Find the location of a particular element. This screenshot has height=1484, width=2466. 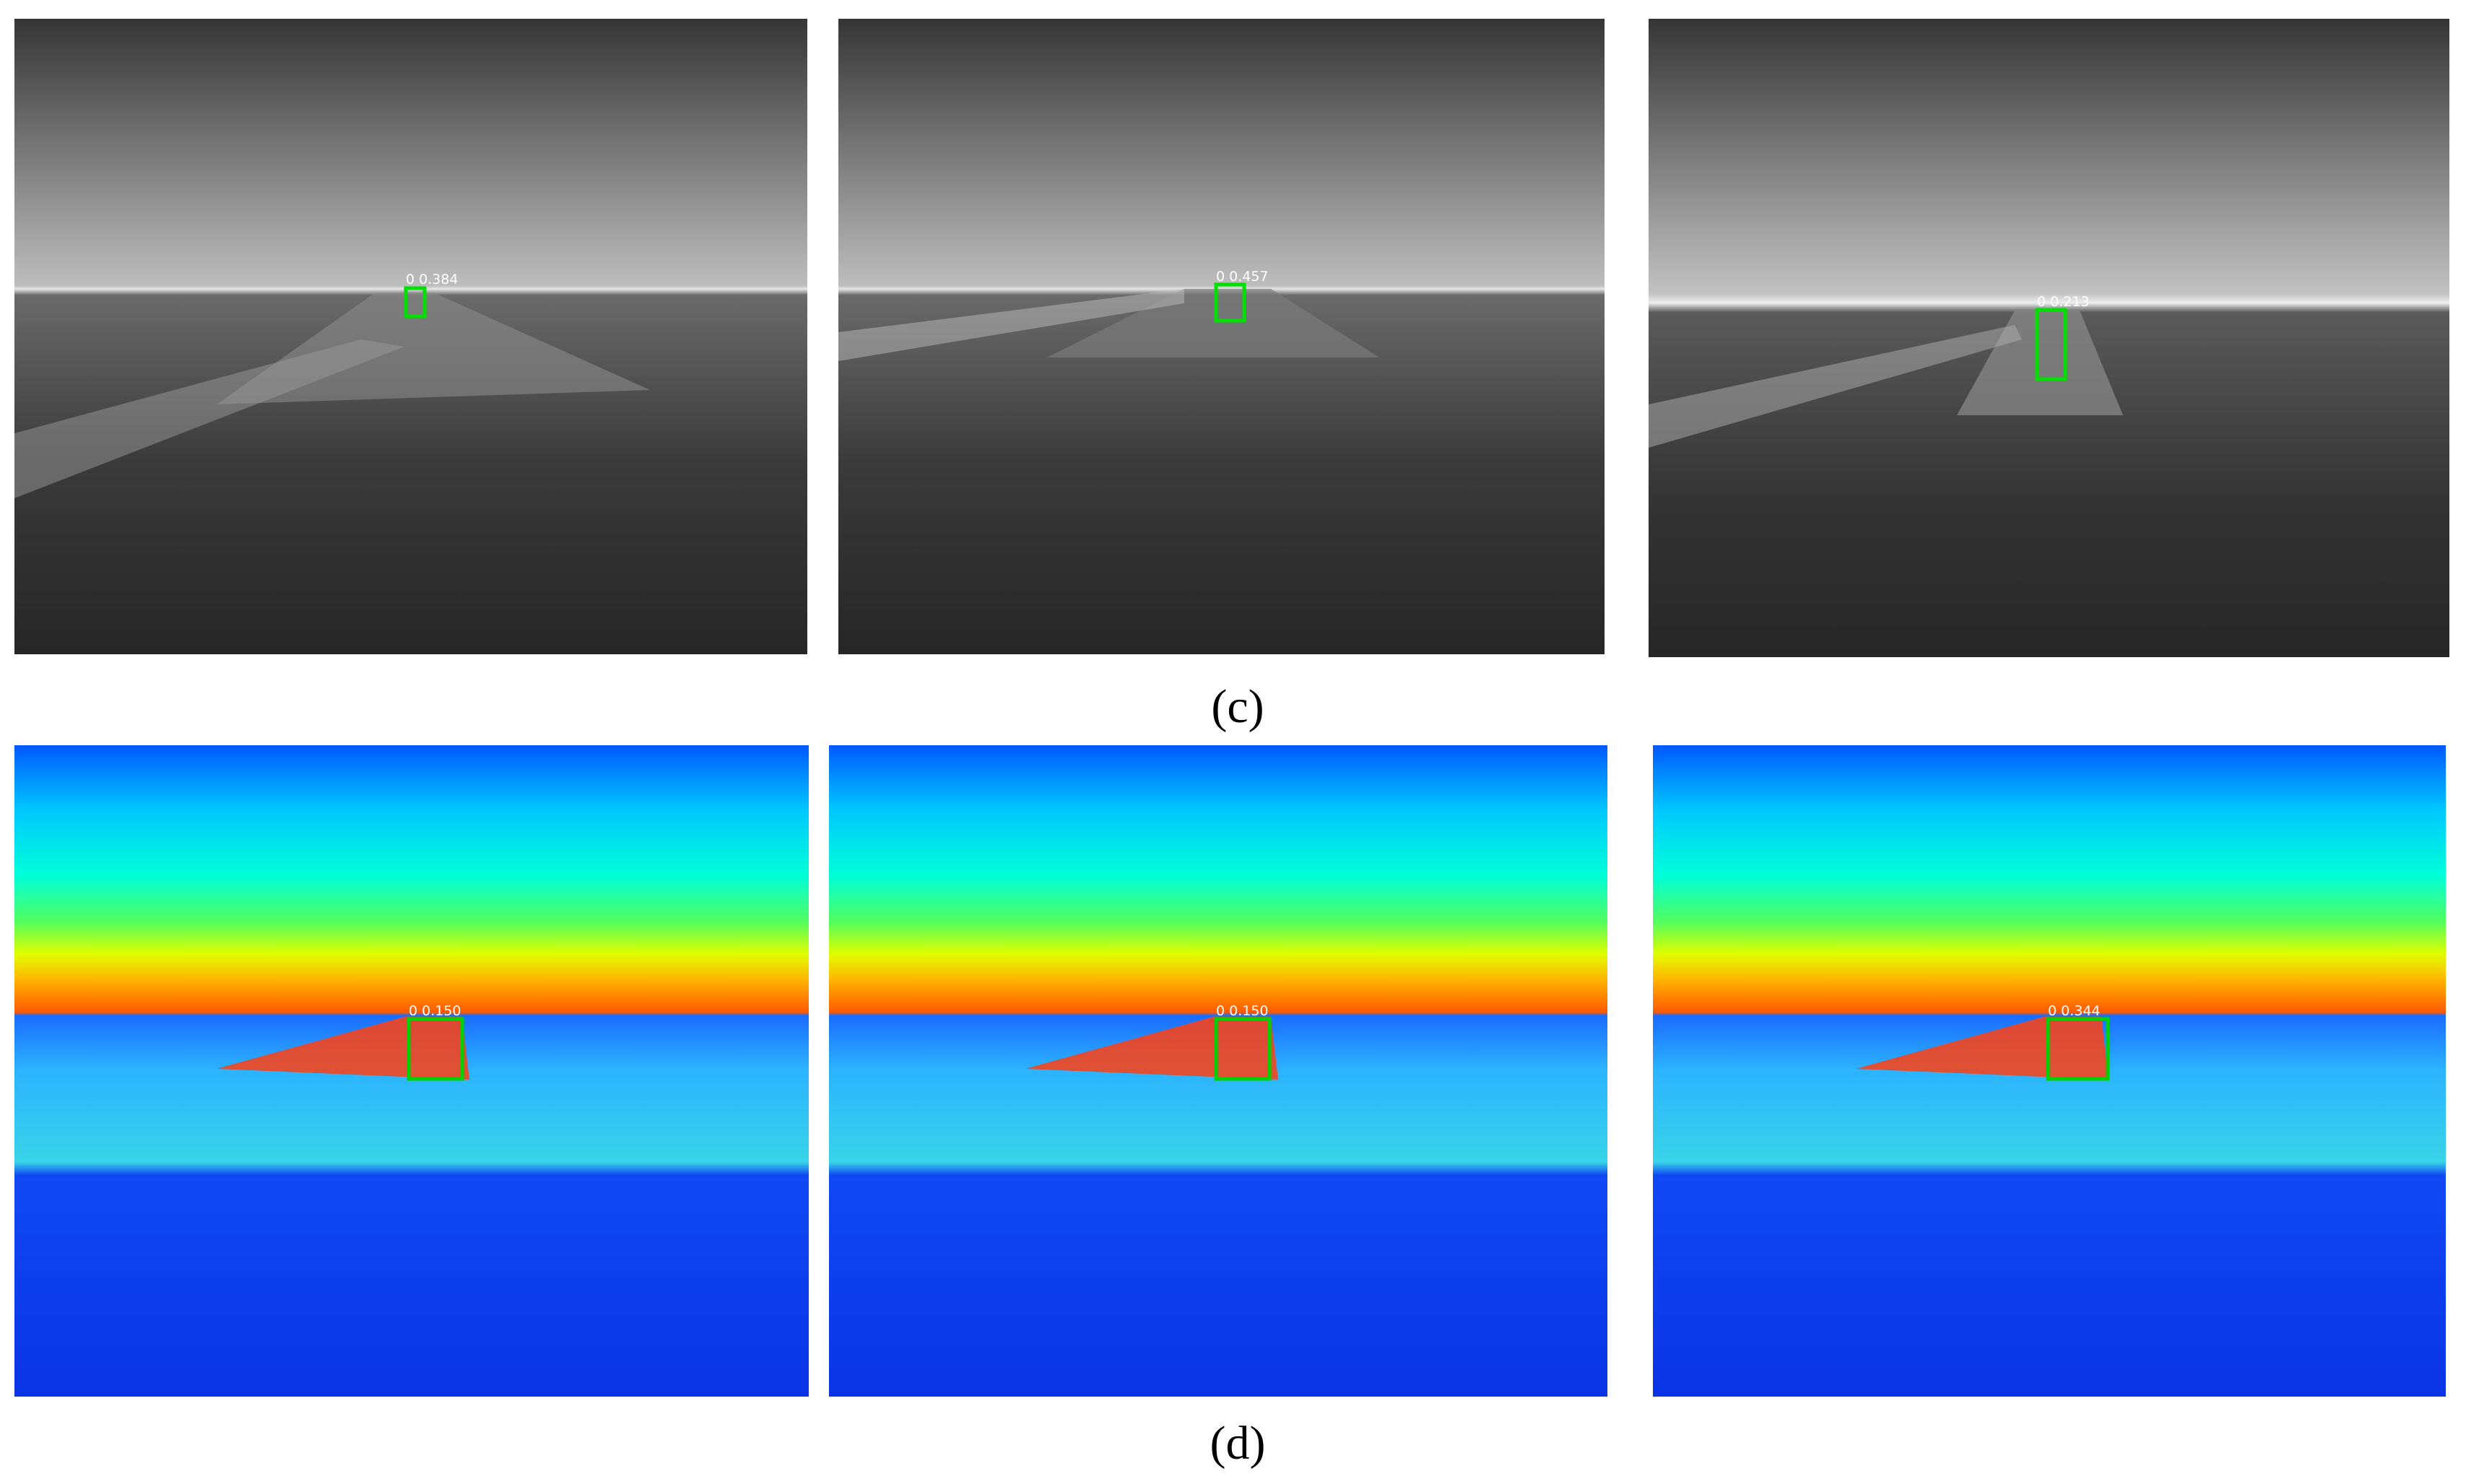

detection-label: 0 0.344 is located at coordinates (2074, 1011).